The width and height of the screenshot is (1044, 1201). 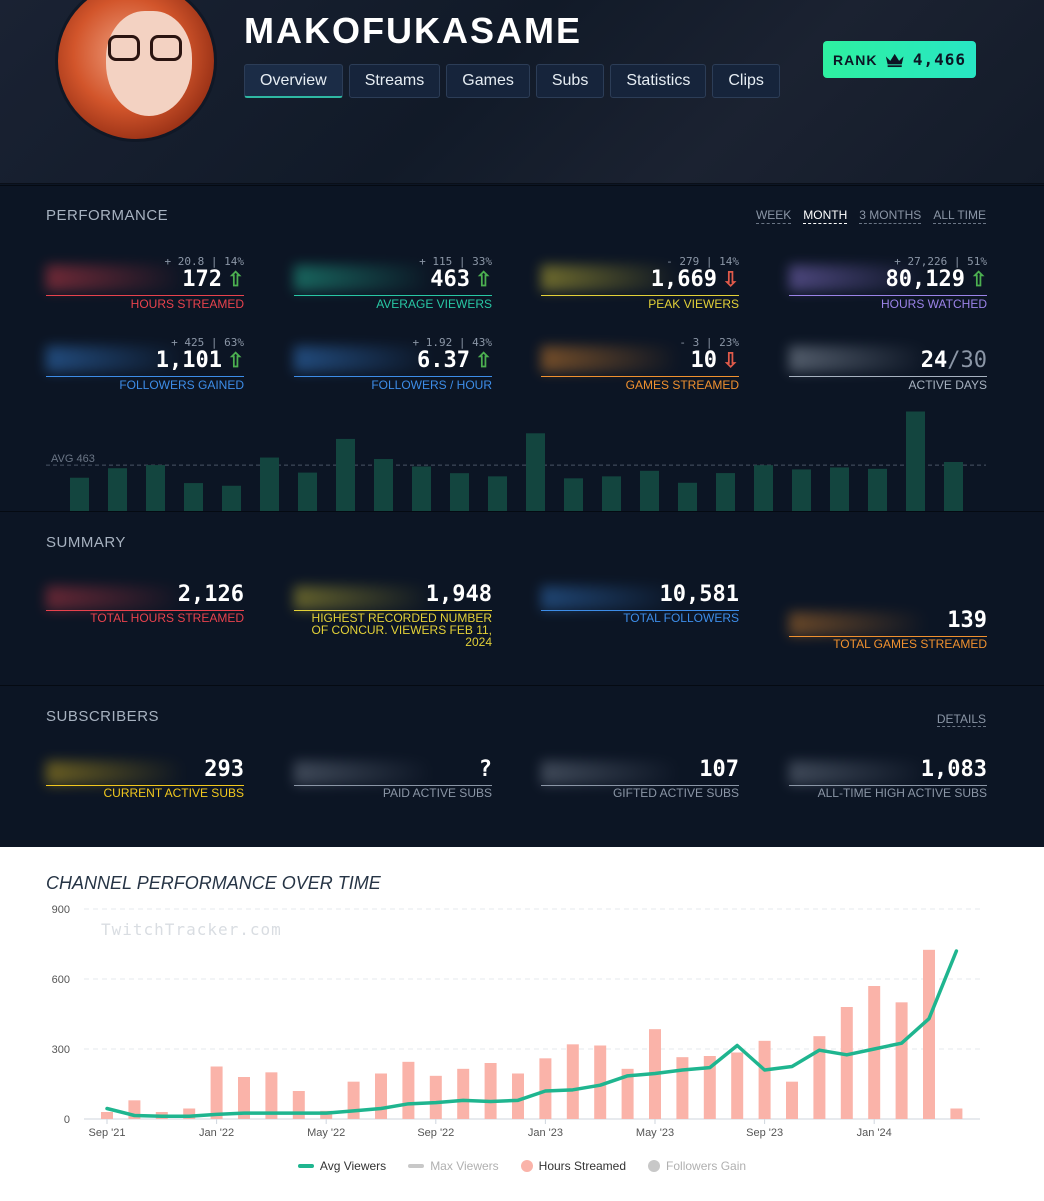 I want to click on watermark: TwitchTracker.com, so click(x=191, y=929).